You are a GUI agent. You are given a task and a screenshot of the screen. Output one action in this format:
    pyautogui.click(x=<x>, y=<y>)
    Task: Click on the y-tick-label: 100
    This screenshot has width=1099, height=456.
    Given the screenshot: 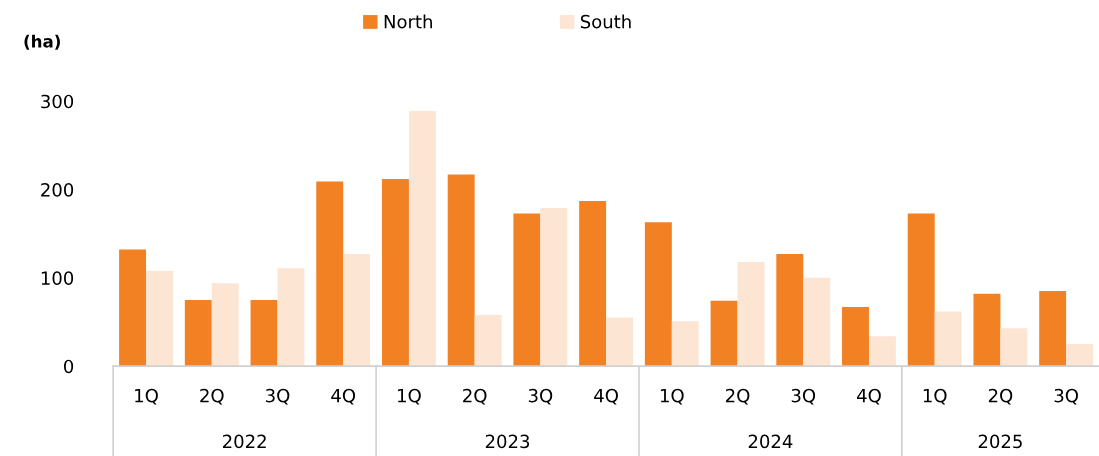 What is the action you would take?
    pyautogui.click(x=57, y=278)
    